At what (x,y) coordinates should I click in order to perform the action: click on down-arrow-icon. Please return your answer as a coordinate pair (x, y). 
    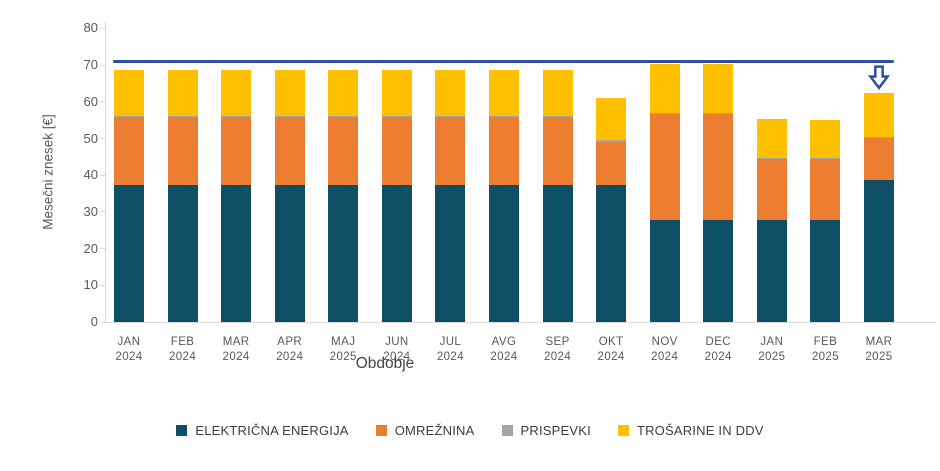
    Looking at the image, I should click on (878, 78).